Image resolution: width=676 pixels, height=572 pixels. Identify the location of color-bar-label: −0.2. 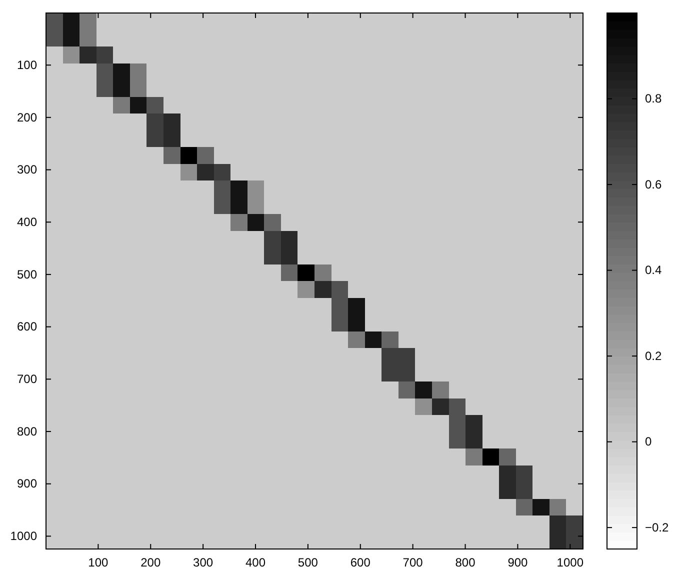
(657, 527).